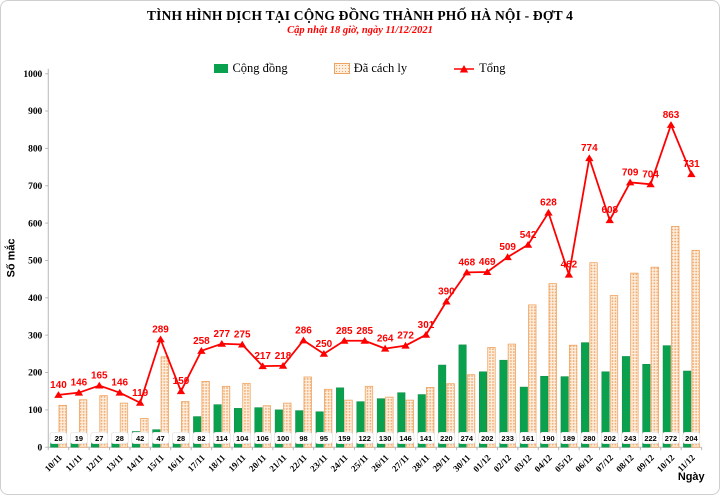  Describe the element at coordinates (242, 438) in the screenshot. I see `value-box-label: 104` at that location.